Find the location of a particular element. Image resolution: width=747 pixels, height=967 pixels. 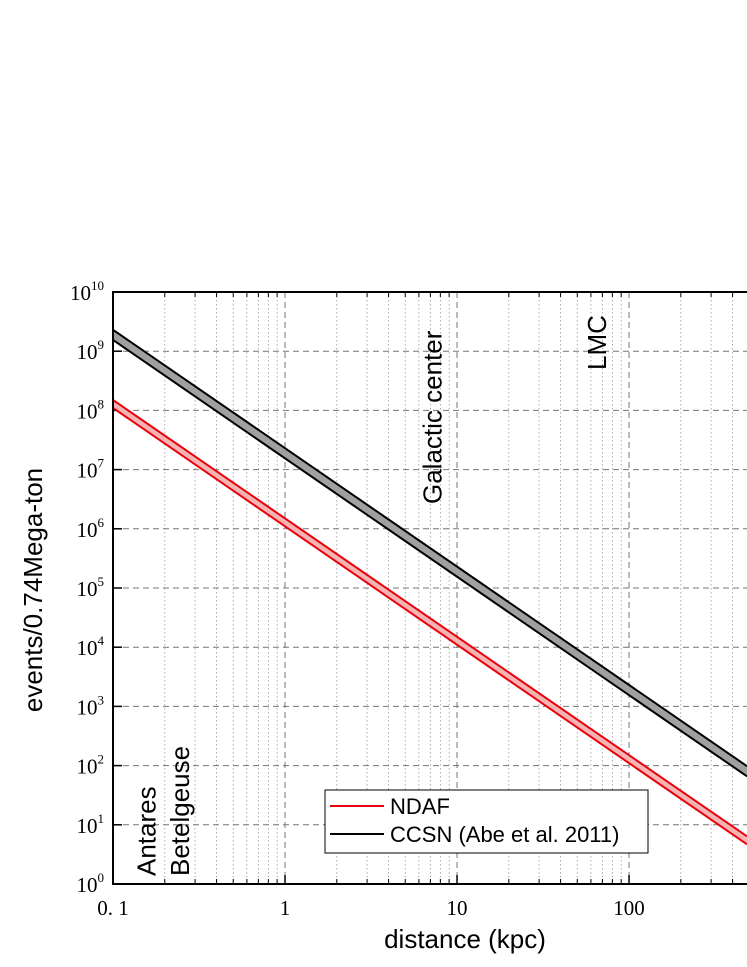

x-axis-label: distance (kpc) is located at coordinates (465, 939).